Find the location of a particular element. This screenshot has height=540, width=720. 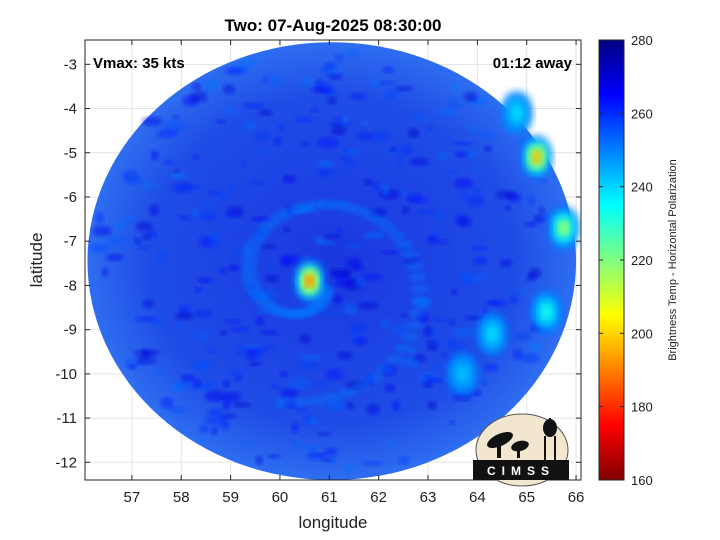

x-tick-label: 58 is located at coordinates (181, 497).